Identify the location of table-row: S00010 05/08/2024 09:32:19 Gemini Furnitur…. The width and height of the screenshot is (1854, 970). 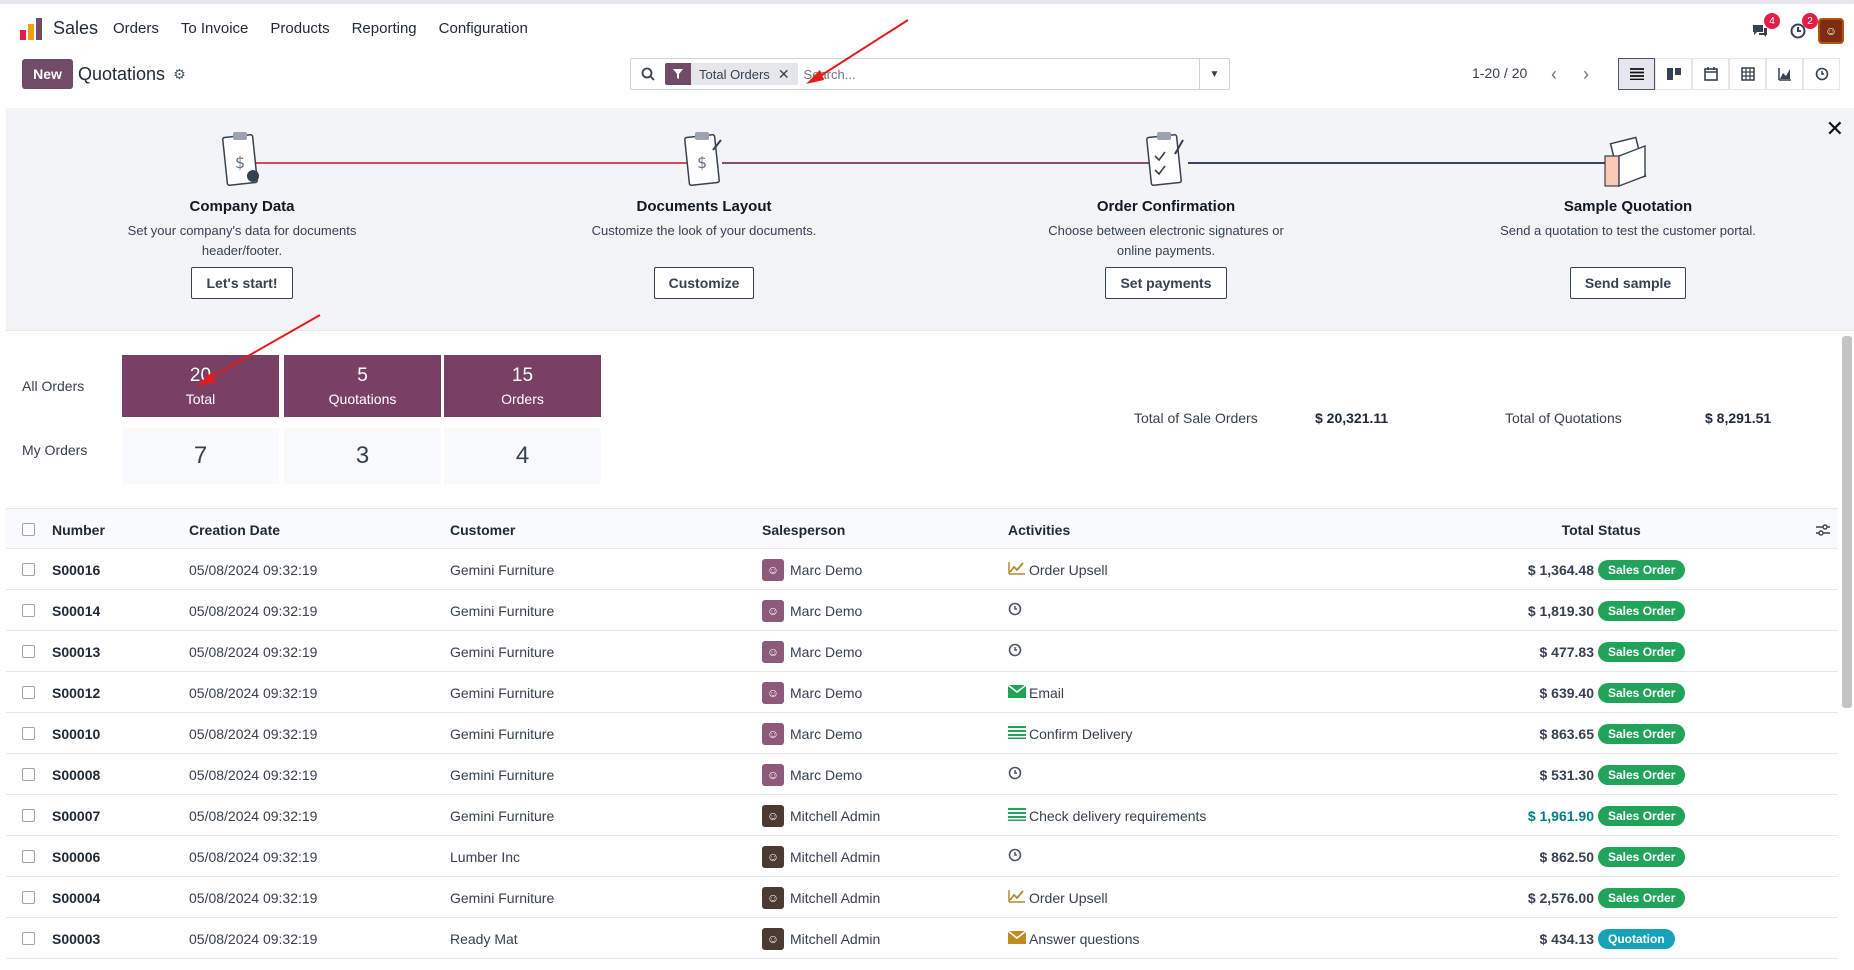
(922, 733).